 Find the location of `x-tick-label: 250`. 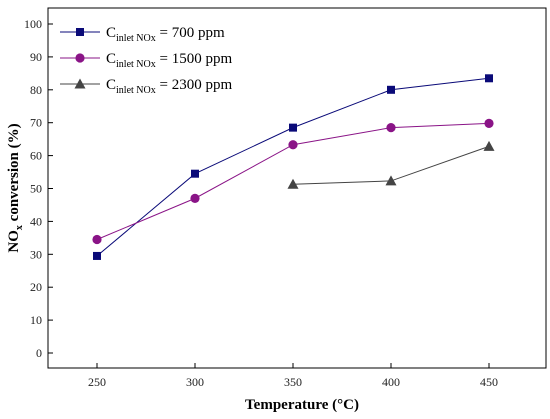

x-tick-label: 250 is located at coordinates (97, 382).